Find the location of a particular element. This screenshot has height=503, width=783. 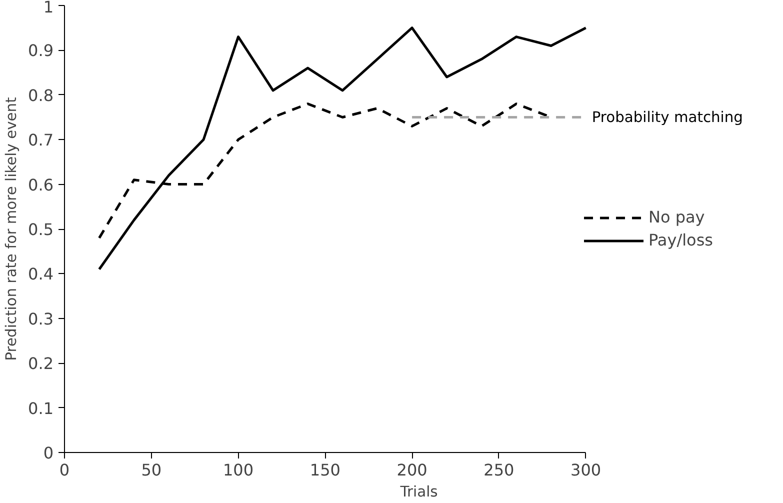

y-tick-label: 0.8 is located at coordinates (41, 95).